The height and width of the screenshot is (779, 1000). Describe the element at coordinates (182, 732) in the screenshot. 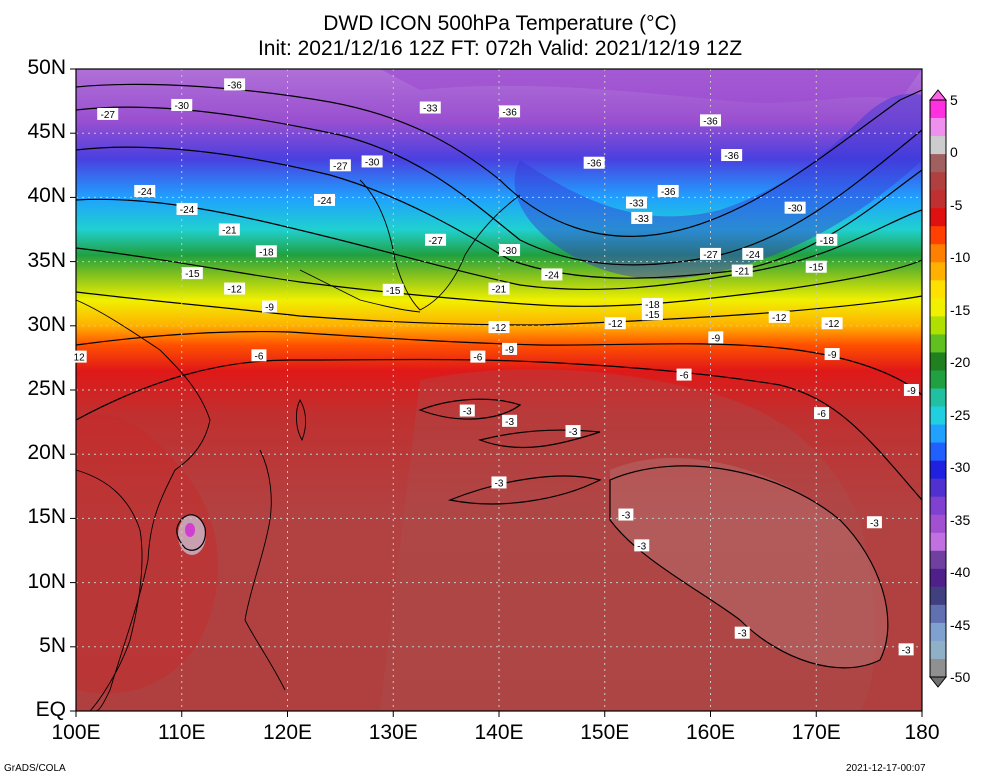

I see `longitude-label: 110E` at that location.